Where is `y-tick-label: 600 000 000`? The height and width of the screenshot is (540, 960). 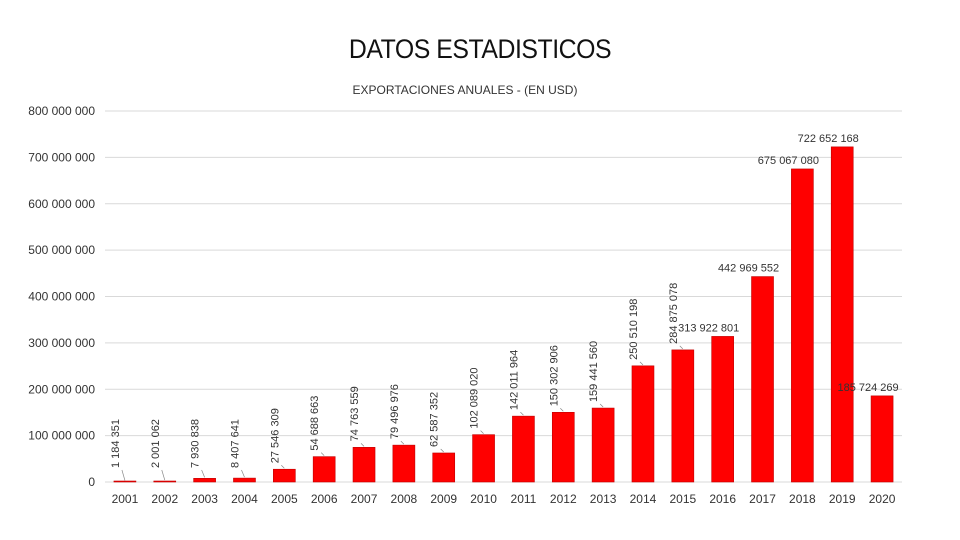 y-tick-label: 600 000 000 is located at coordinates (61, 204).